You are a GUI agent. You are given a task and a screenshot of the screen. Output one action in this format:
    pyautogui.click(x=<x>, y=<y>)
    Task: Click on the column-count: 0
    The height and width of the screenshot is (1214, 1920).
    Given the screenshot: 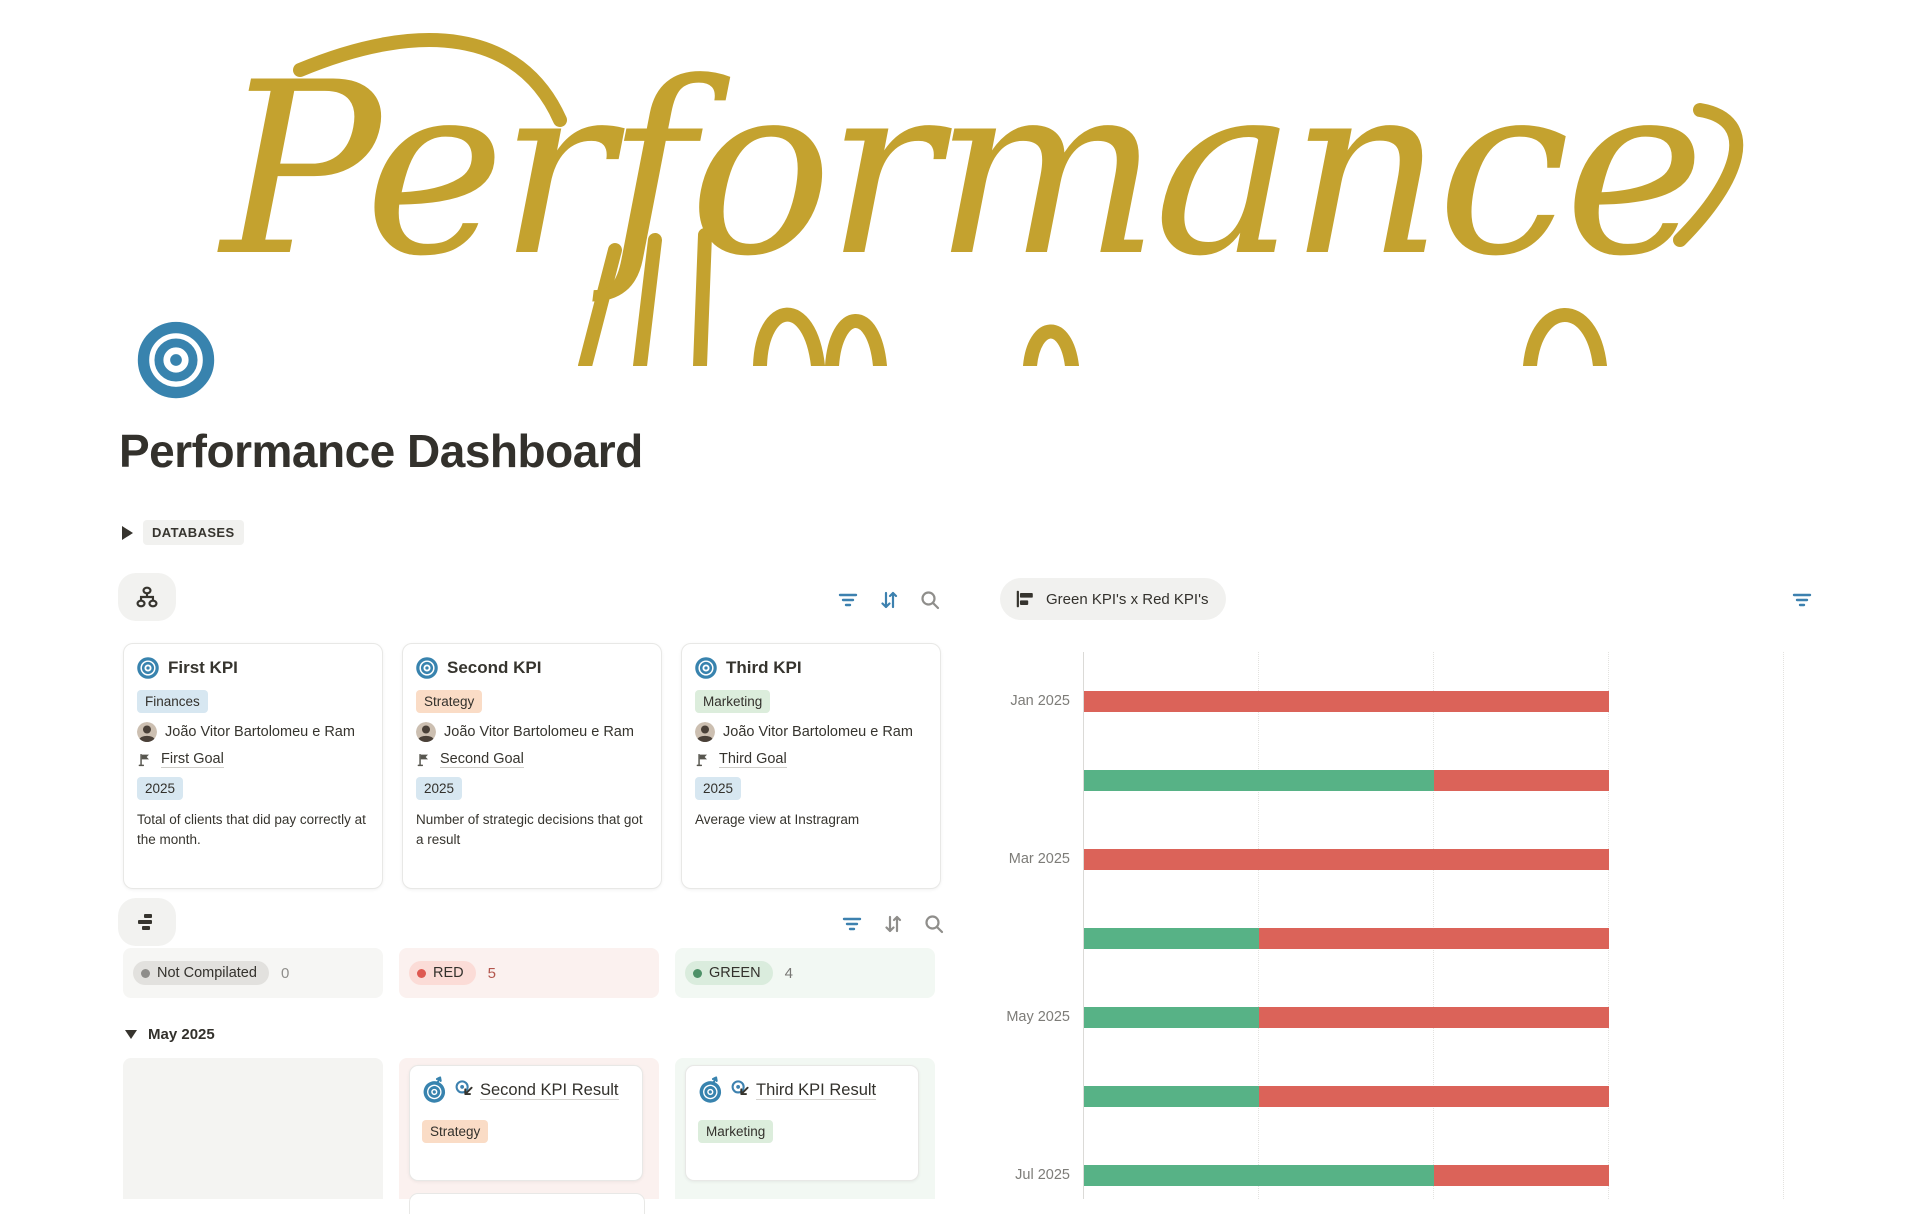 What is the action you would take?
    pyautogui.click(x=285, y=973)
    